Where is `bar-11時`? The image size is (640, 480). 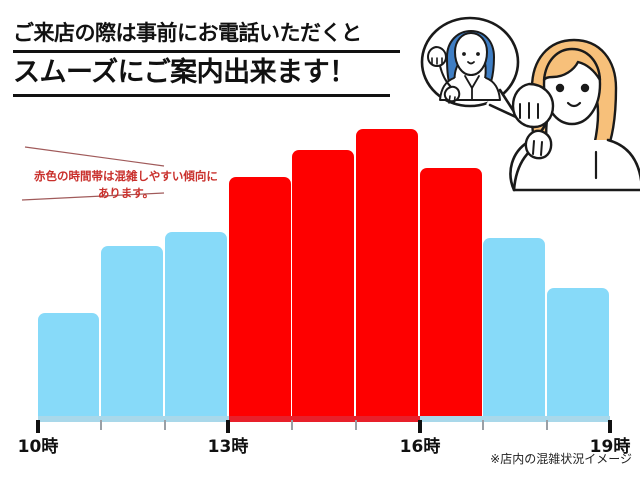 bar-11時 is located at coordinates (132, 332).